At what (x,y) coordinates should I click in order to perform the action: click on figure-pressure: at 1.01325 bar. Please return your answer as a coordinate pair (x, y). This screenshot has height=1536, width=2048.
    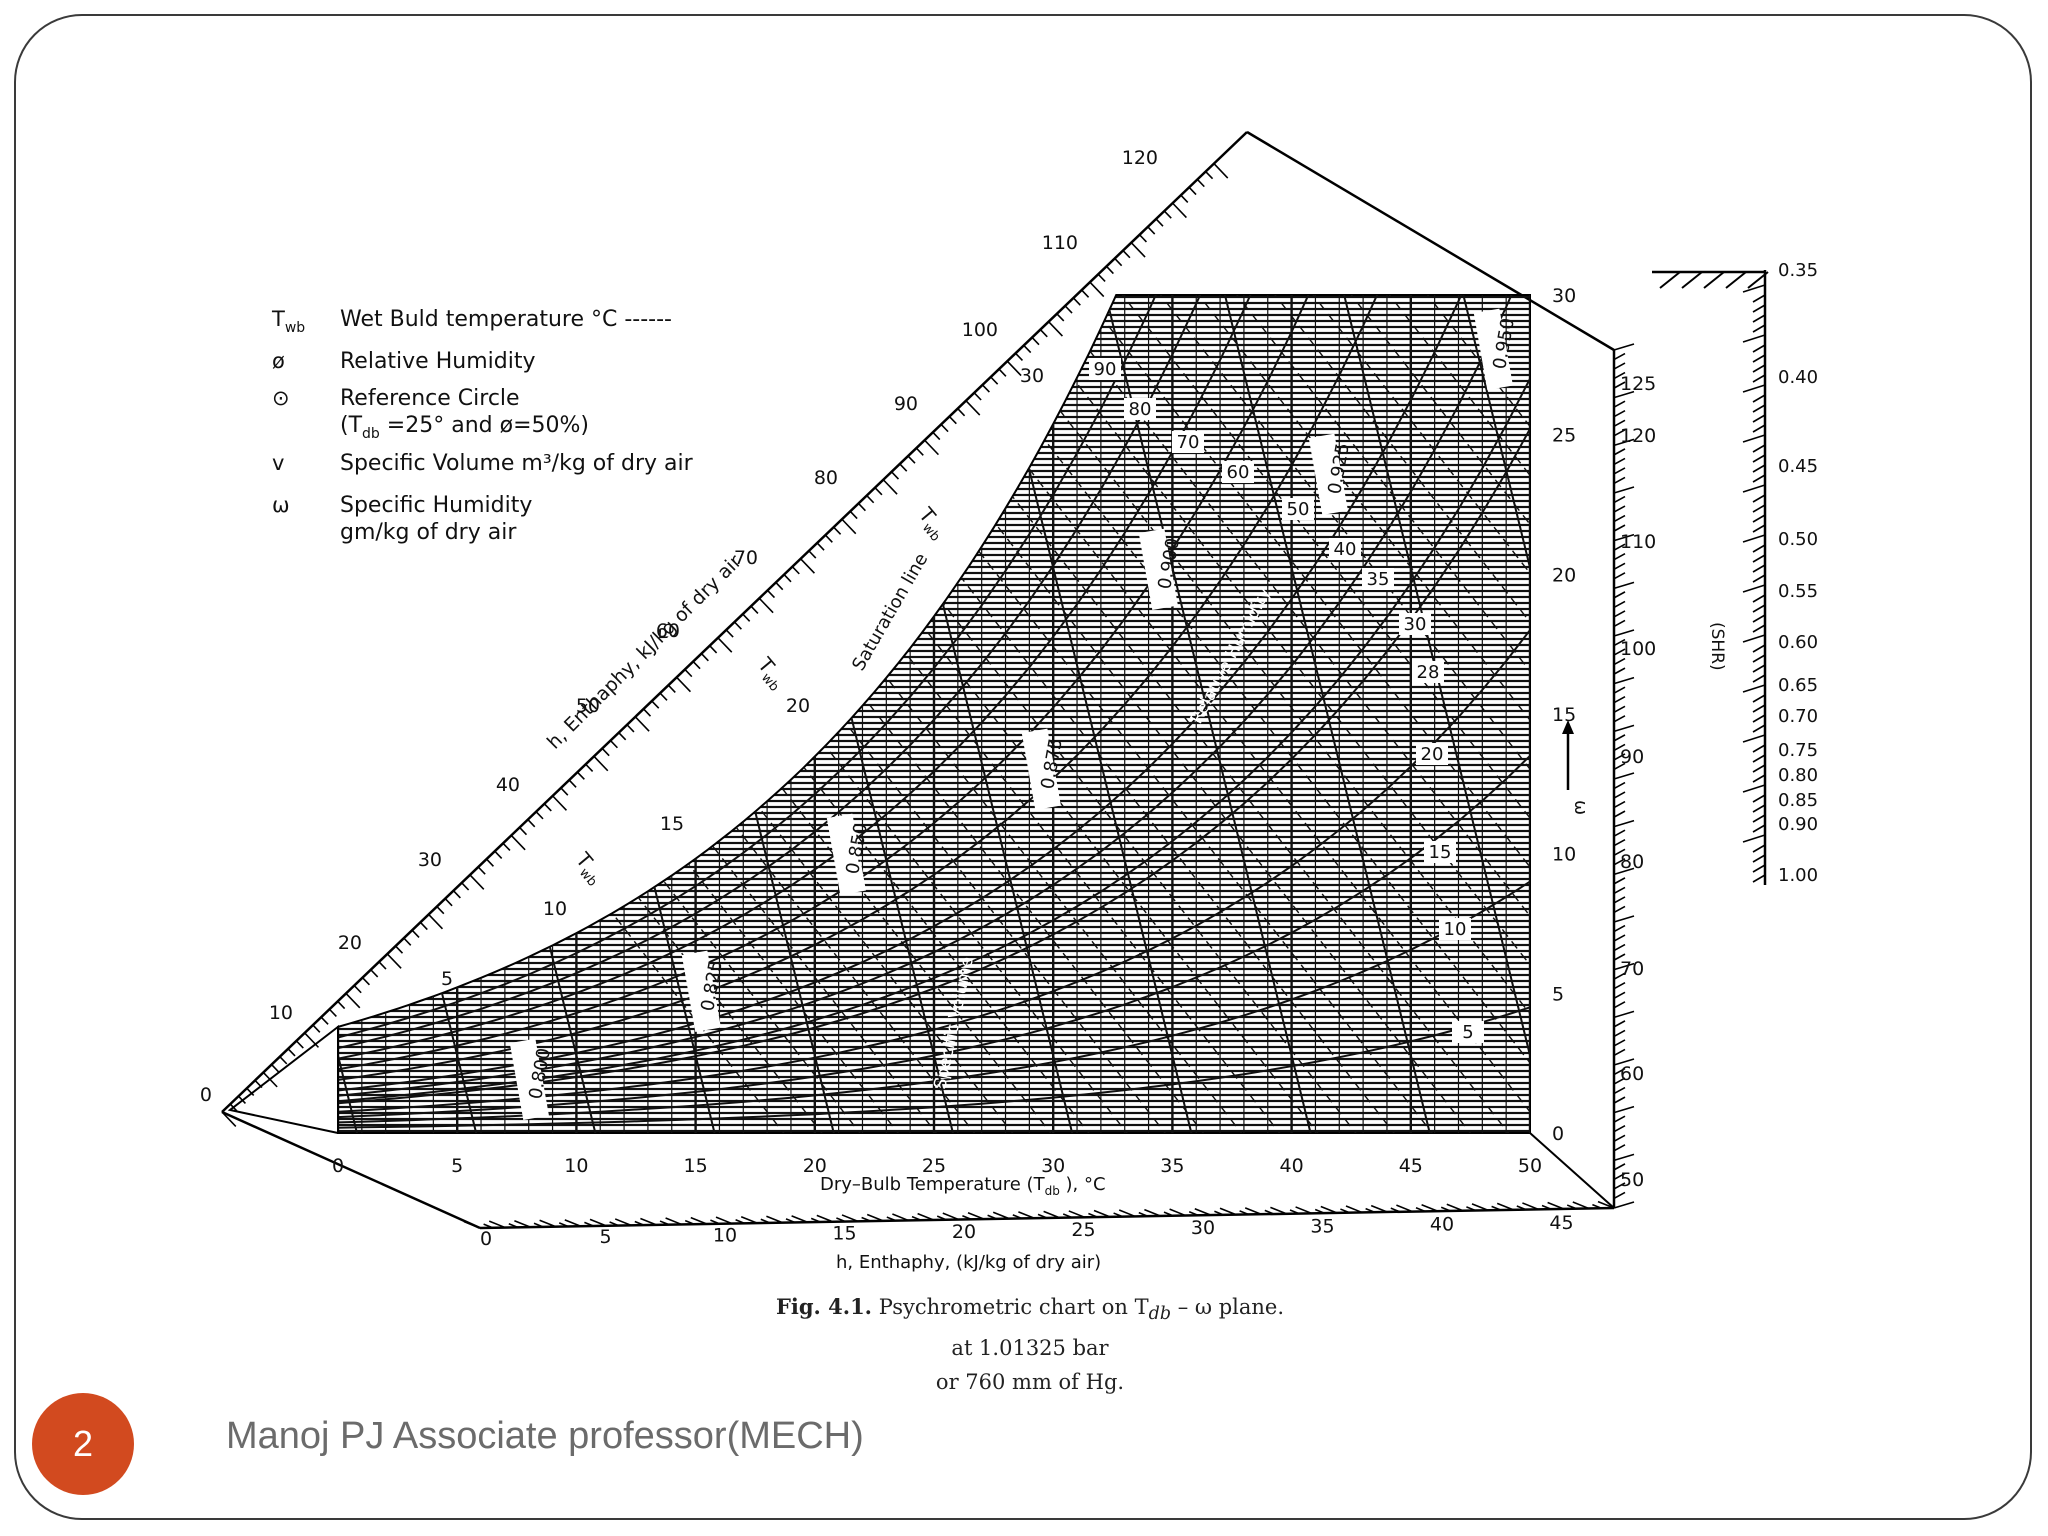
    Looking at the image, I should click on (1030, 1348).